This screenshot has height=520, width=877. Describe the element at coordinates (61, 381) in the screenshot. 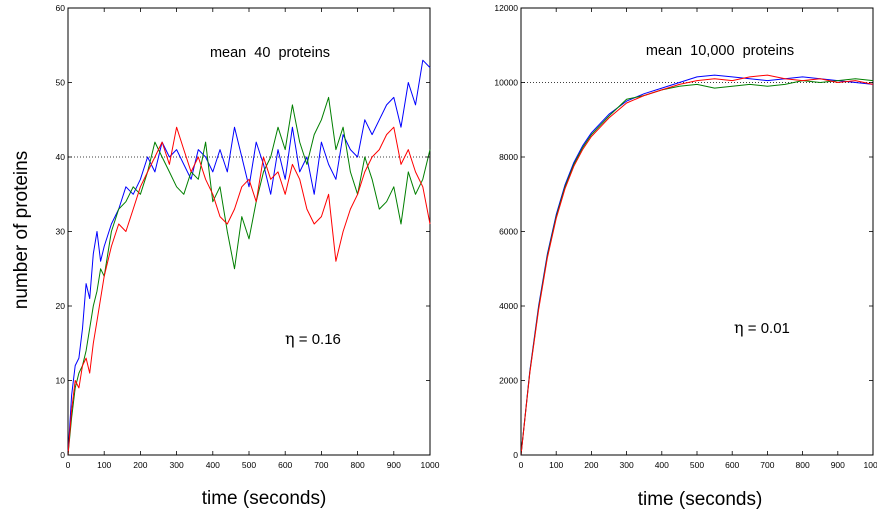

I see `left-y-tick-label: 10` at that location.